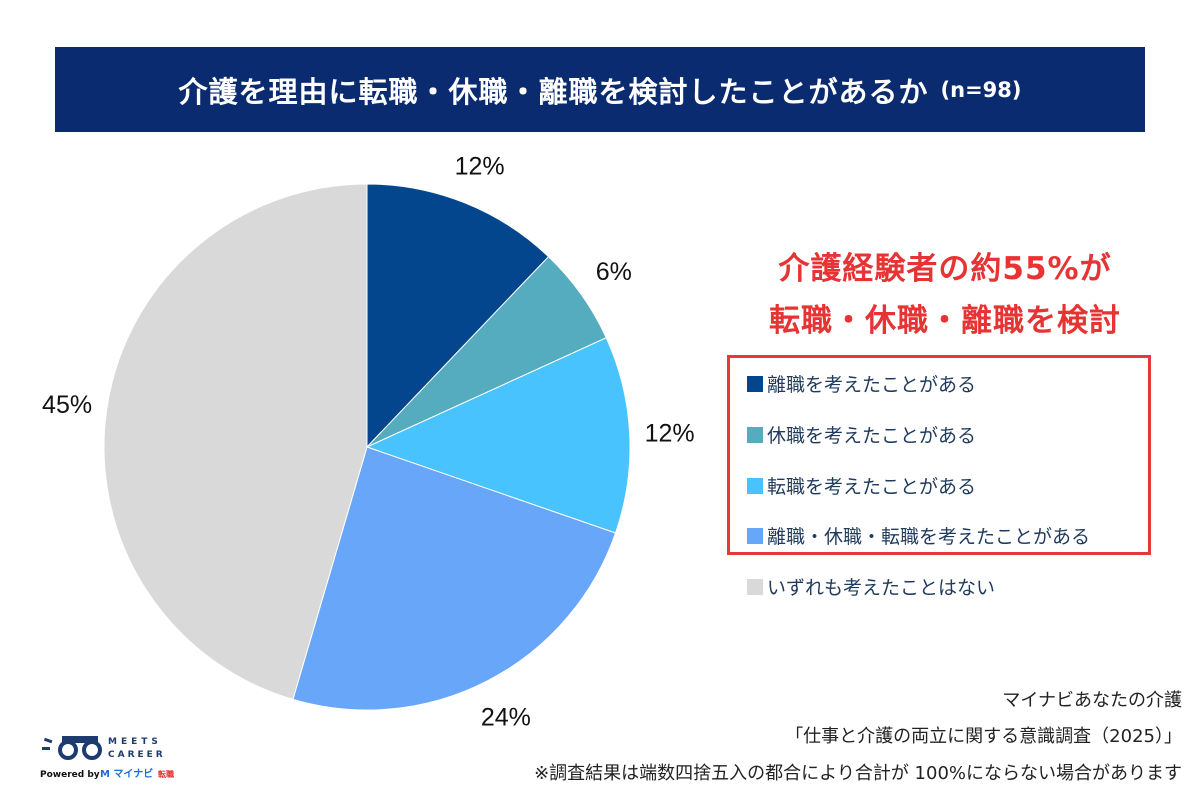  Describe the element at coordinates (858, 773) in the screenshot. I see `footnote: ※調査結果は端数四捨五入の都合により合計が 100%にならない場合があります` at that location.